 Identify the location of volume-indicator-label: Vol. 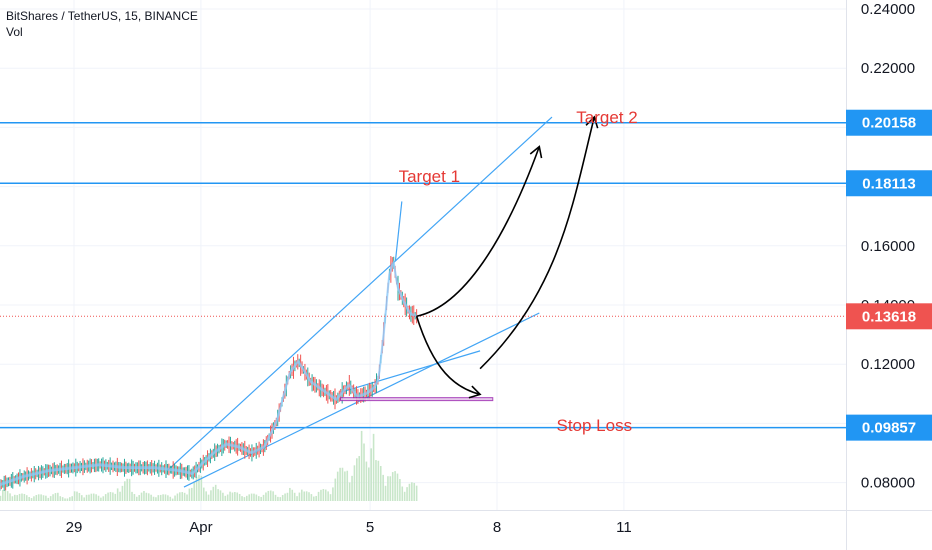
(14, 32).